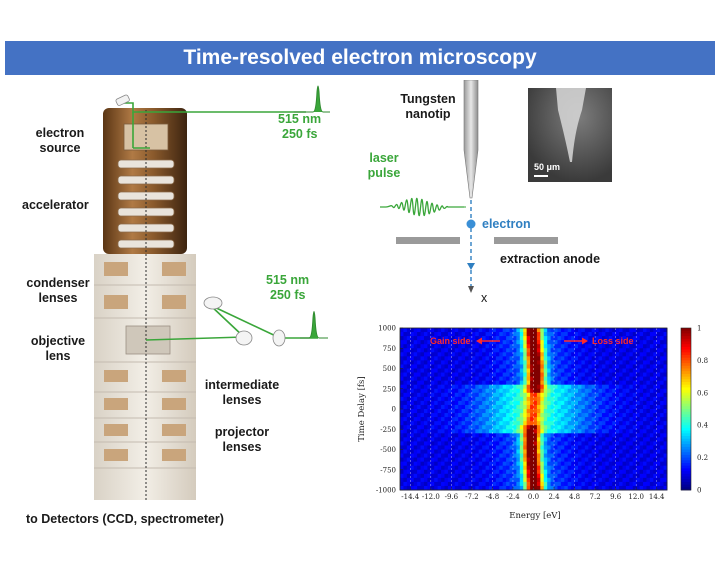  What do you see at coordinates (389, 349) in the screenshot?
I see `y-tick-label: 750` at bounding box center [389, 349].